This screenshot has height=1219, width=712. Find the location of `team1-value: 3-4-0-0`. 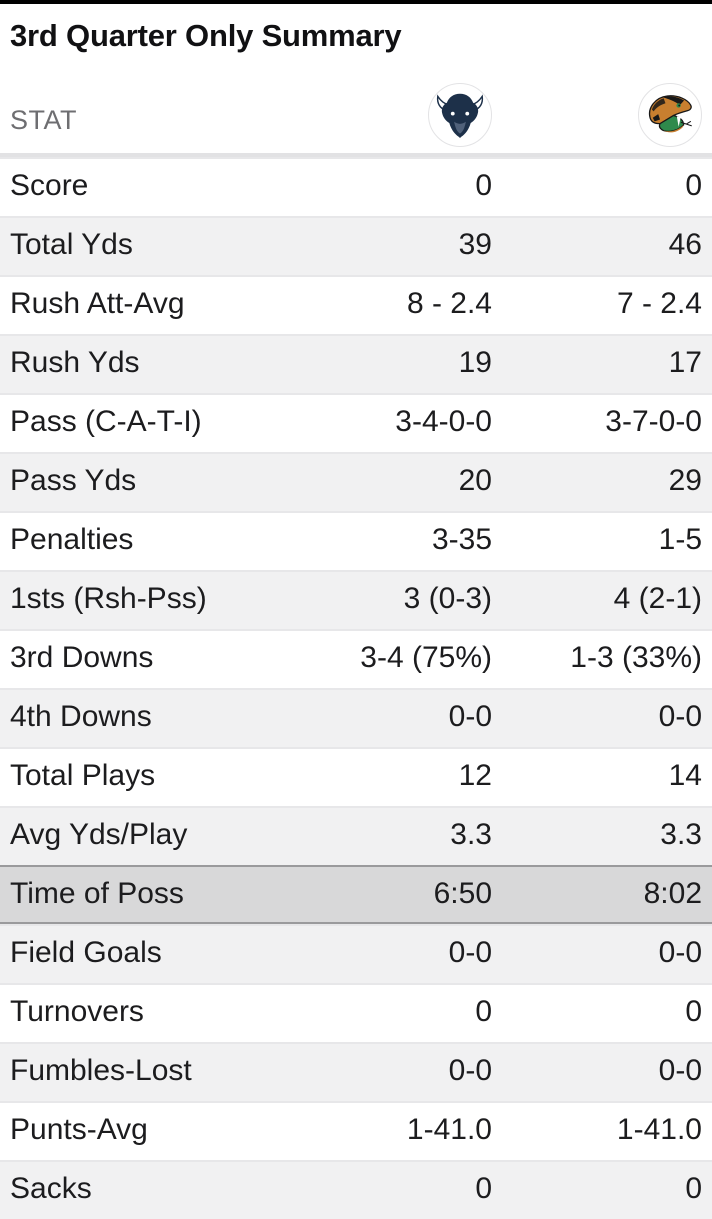

team1-value: 3-4-0-0 is located at coordinates (443, 422).